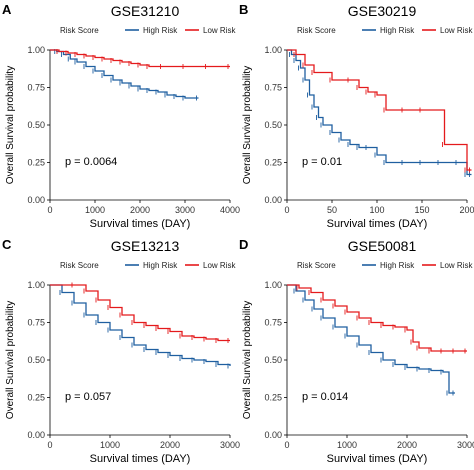  I want to click on p-value-annotation: p = 0.0064, so click(91, 162).